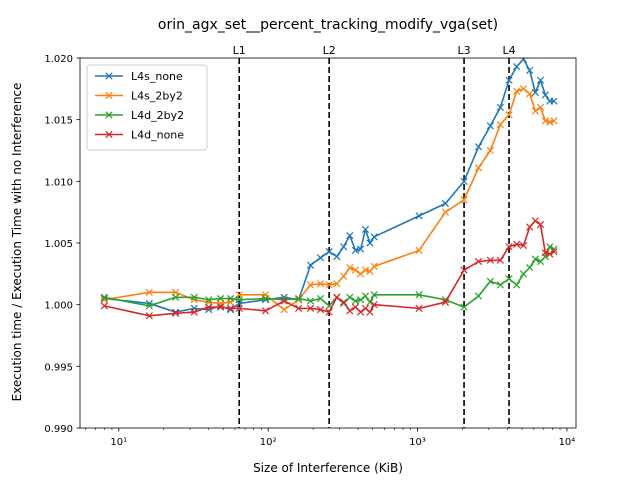 The width and height of the screenshot is (640, 480). I want to click on reference-line-label: L1, so click(239, 50).